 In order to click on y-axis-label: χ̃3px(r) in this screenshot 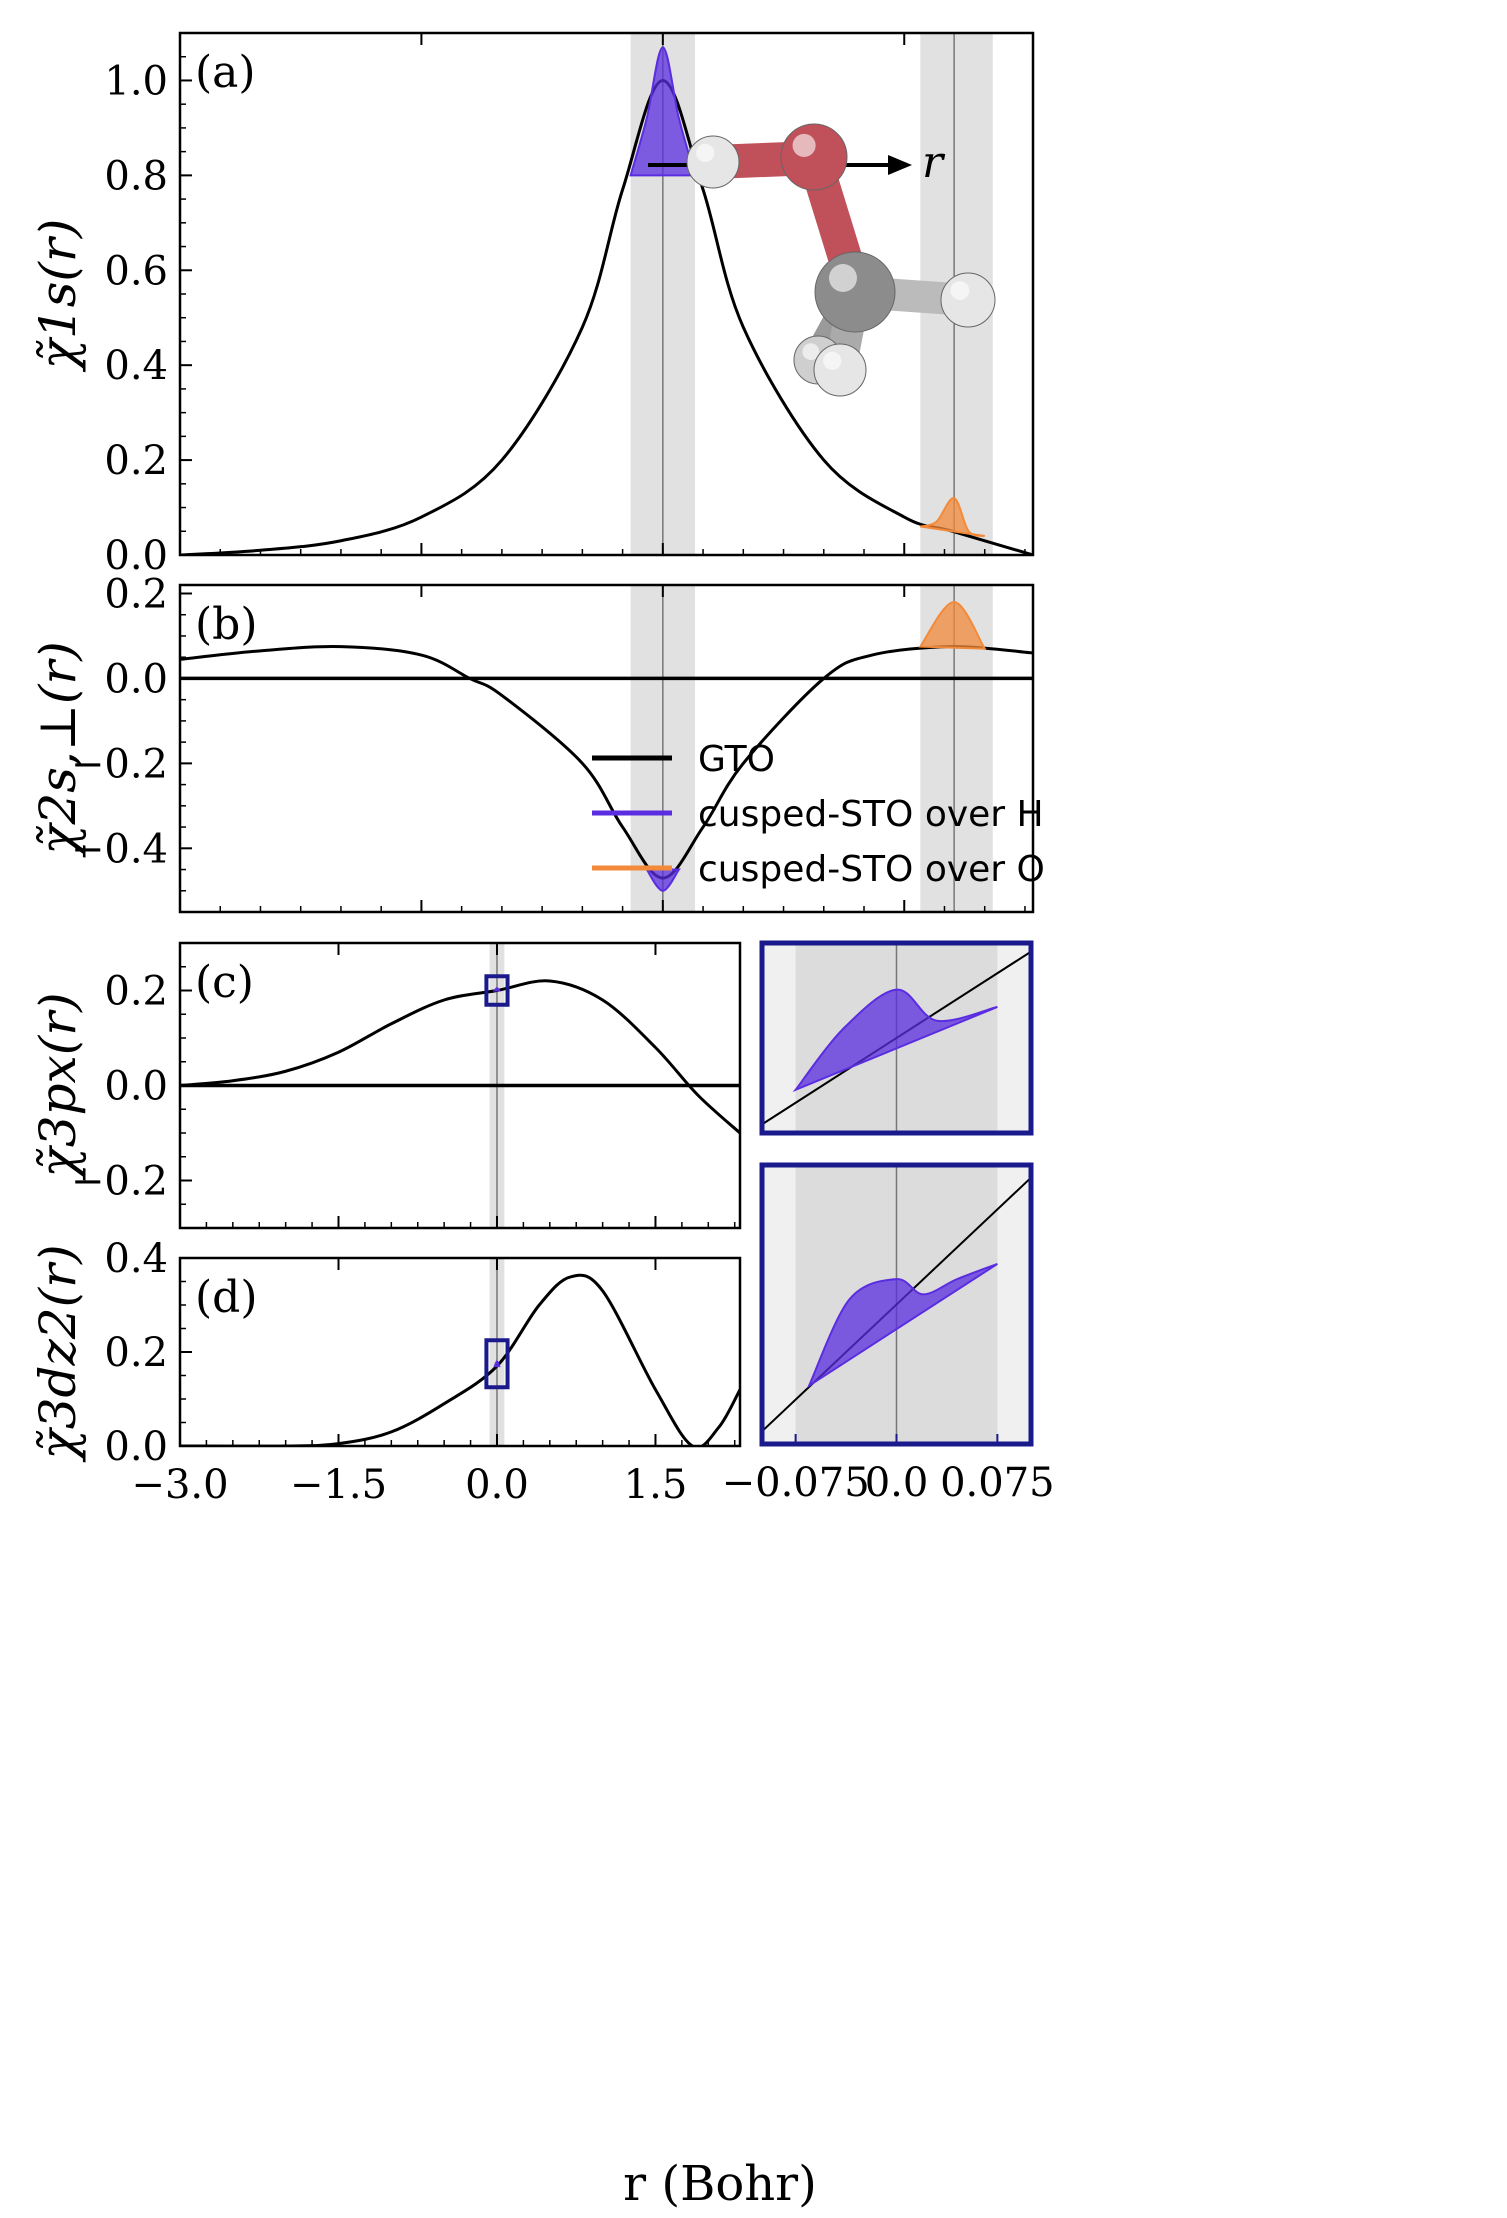, I will do `click(58, 1086)`.